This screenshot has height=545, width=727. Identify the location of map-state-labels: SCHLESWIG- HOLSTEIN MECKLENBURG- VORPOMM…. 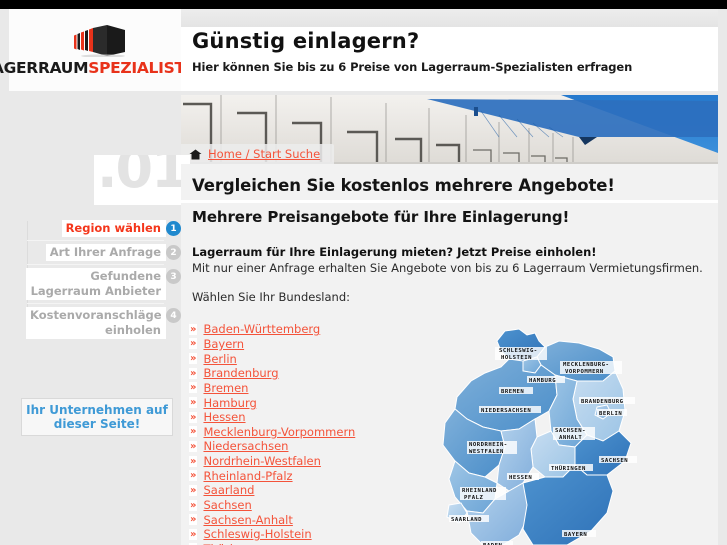
(543, 446).